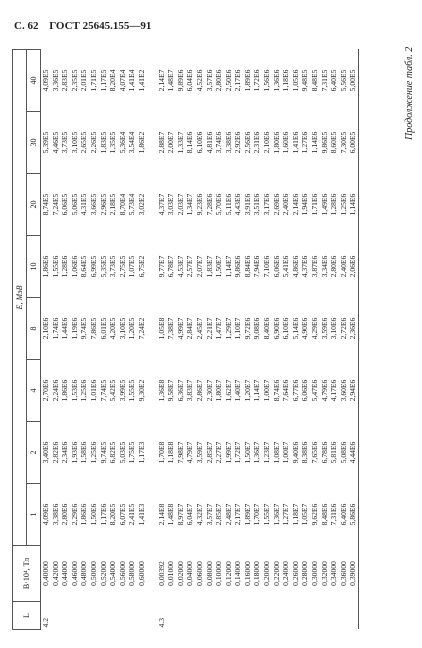  I want to click on flux-value: 2,56E6, so click(247, 142).